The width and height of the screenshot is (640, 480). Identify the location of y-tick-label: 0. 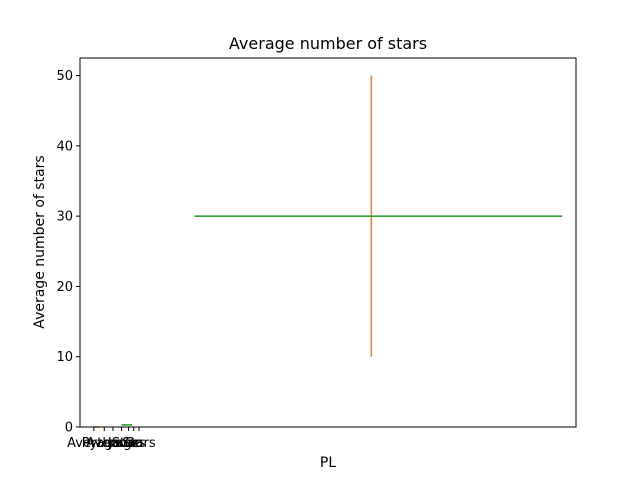
(69, 428).